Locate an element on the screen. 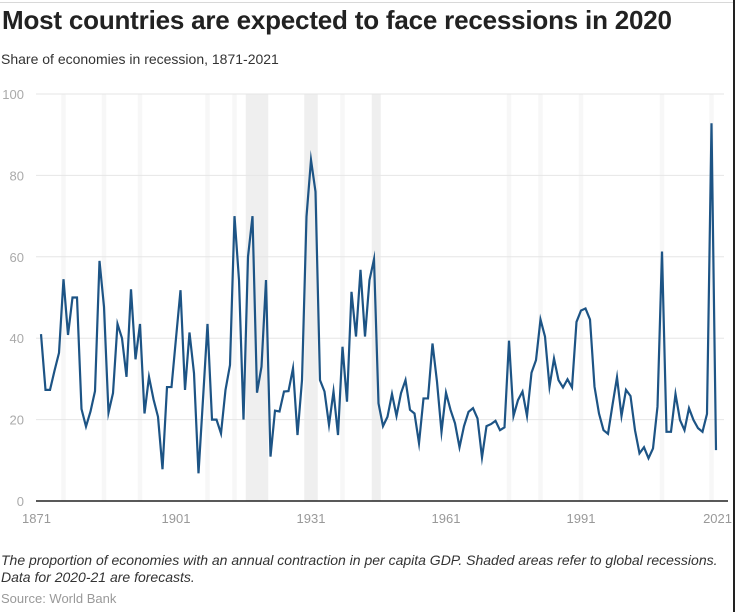 The image size is (736, 612). x-tick-label: 1901 is located at coordinates (176, 518).